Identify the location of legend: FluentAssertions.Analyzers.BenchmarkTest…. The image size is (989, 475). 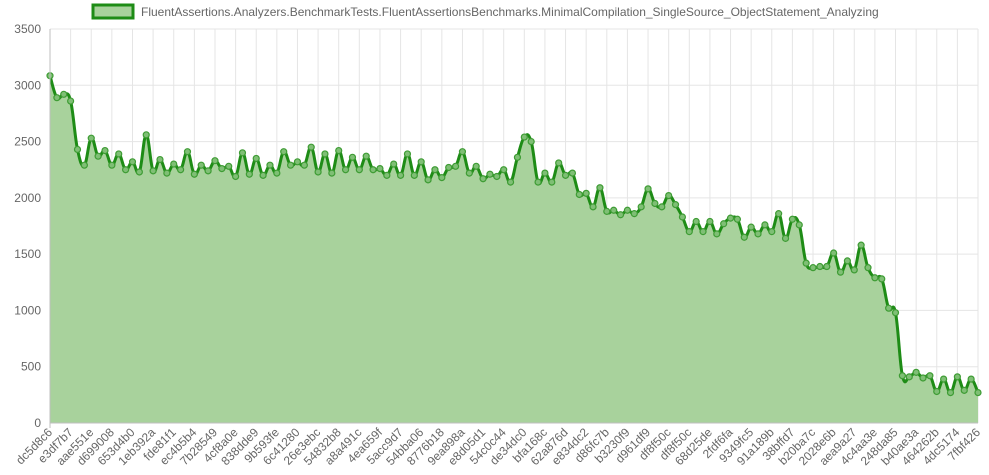
(485, 11).